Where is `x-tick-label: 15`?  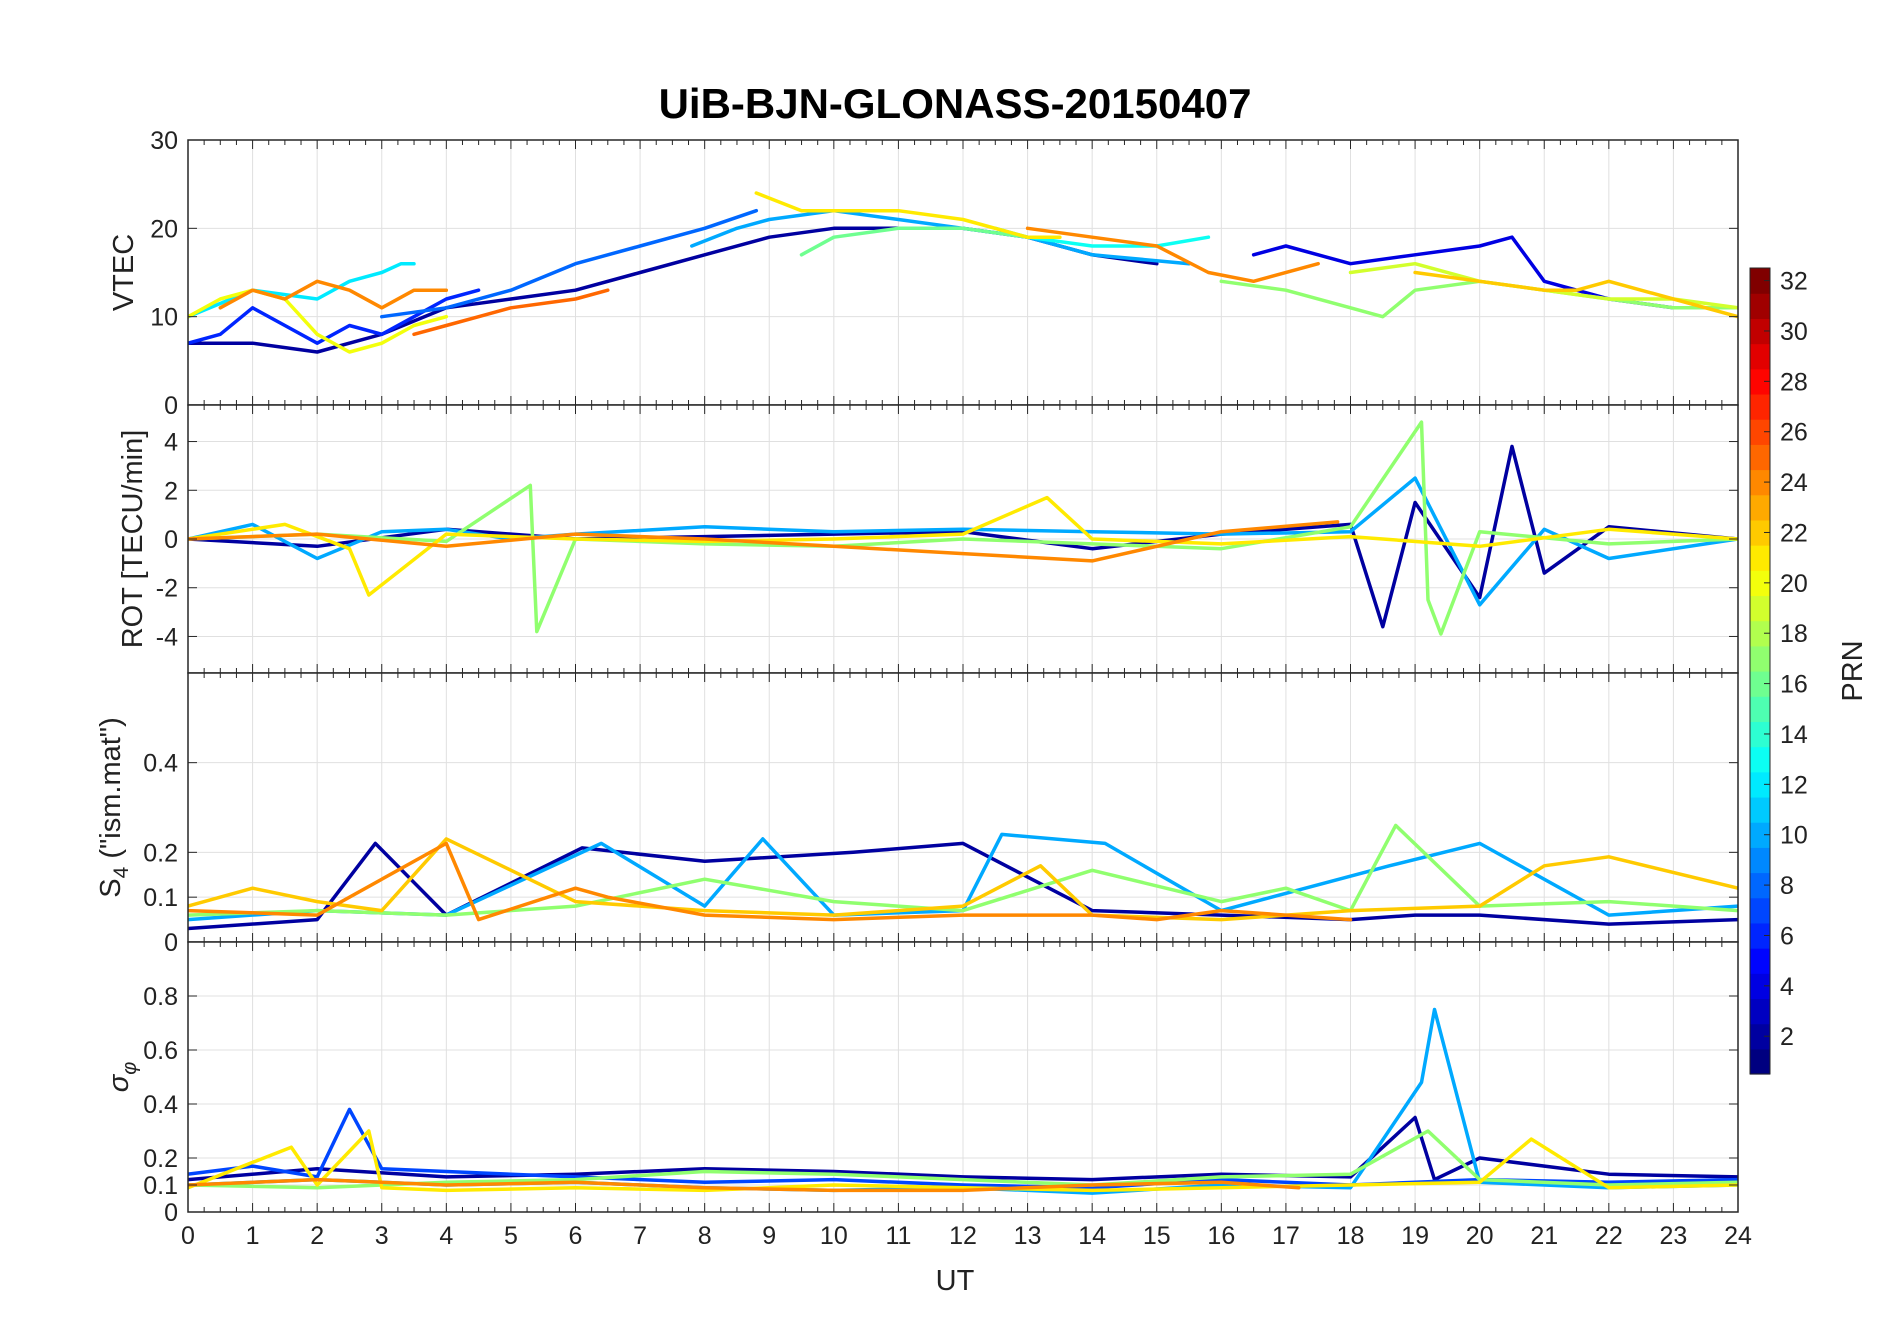 x-tick-label: 15 is located at coordinates (1157, 1236).